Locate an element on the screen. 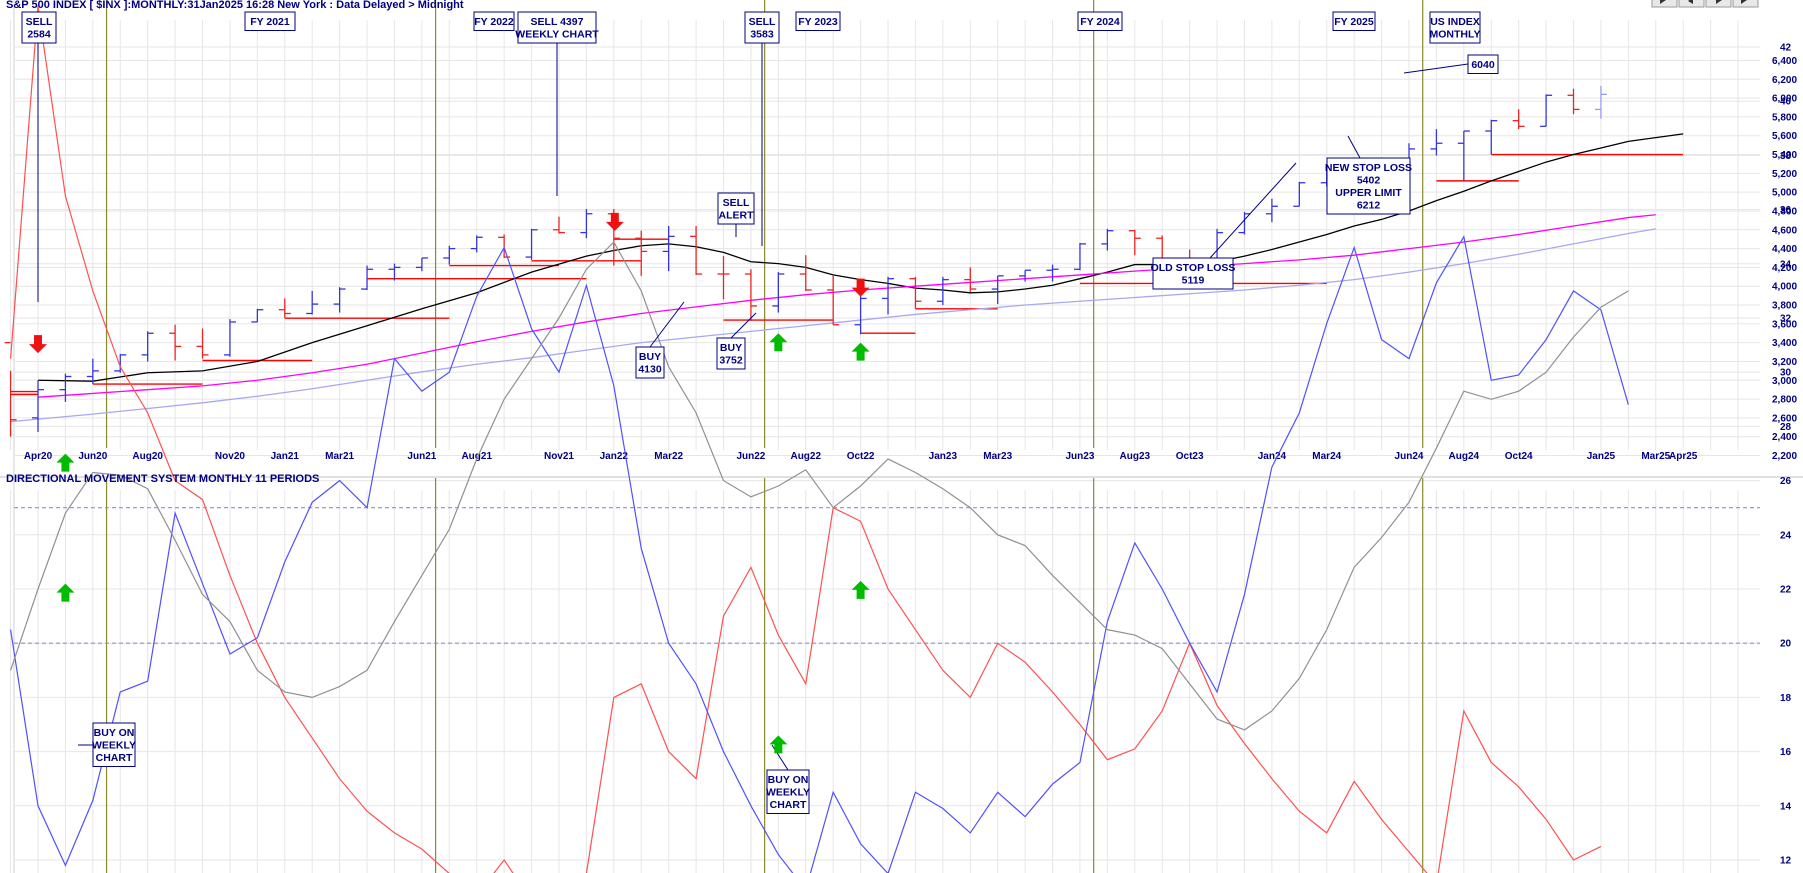 The image size is (1803, 873). sell-3583-label-text: SELL is located at coordinates (762, 22).